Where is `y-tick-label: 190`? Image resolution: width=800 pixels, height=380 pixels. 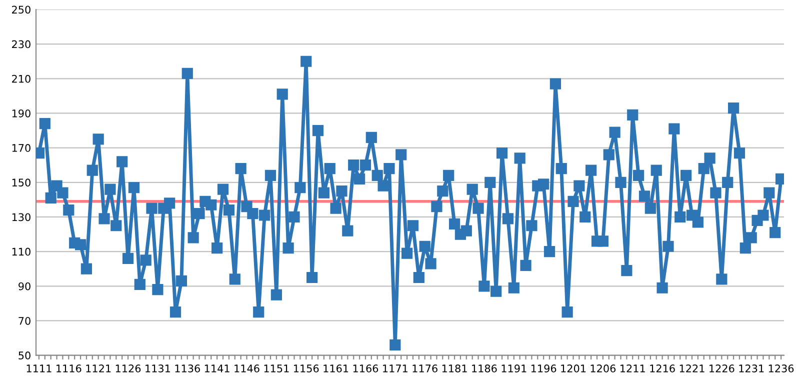
y-tick-label: 190 is located at coordinates (21, 113).